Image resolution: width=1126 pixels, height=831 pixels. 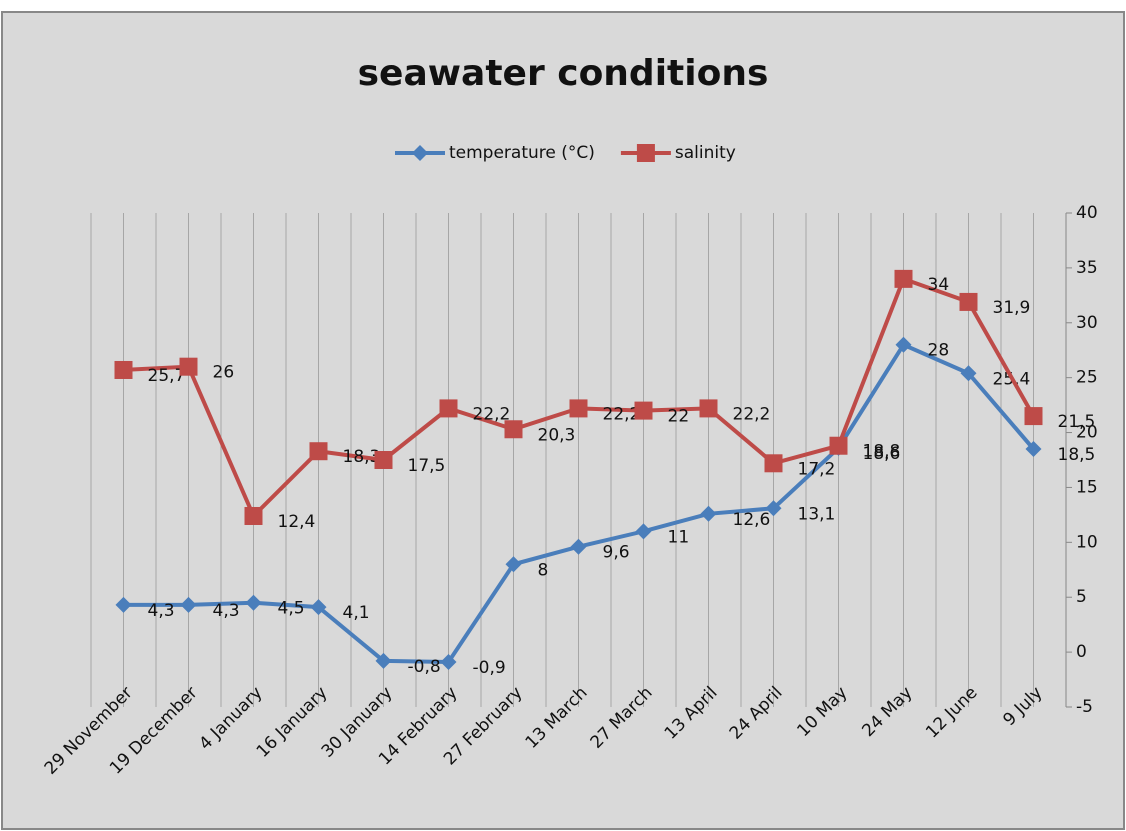 I want to click on y-tick-label: 30, so click(x=1087, y=323).